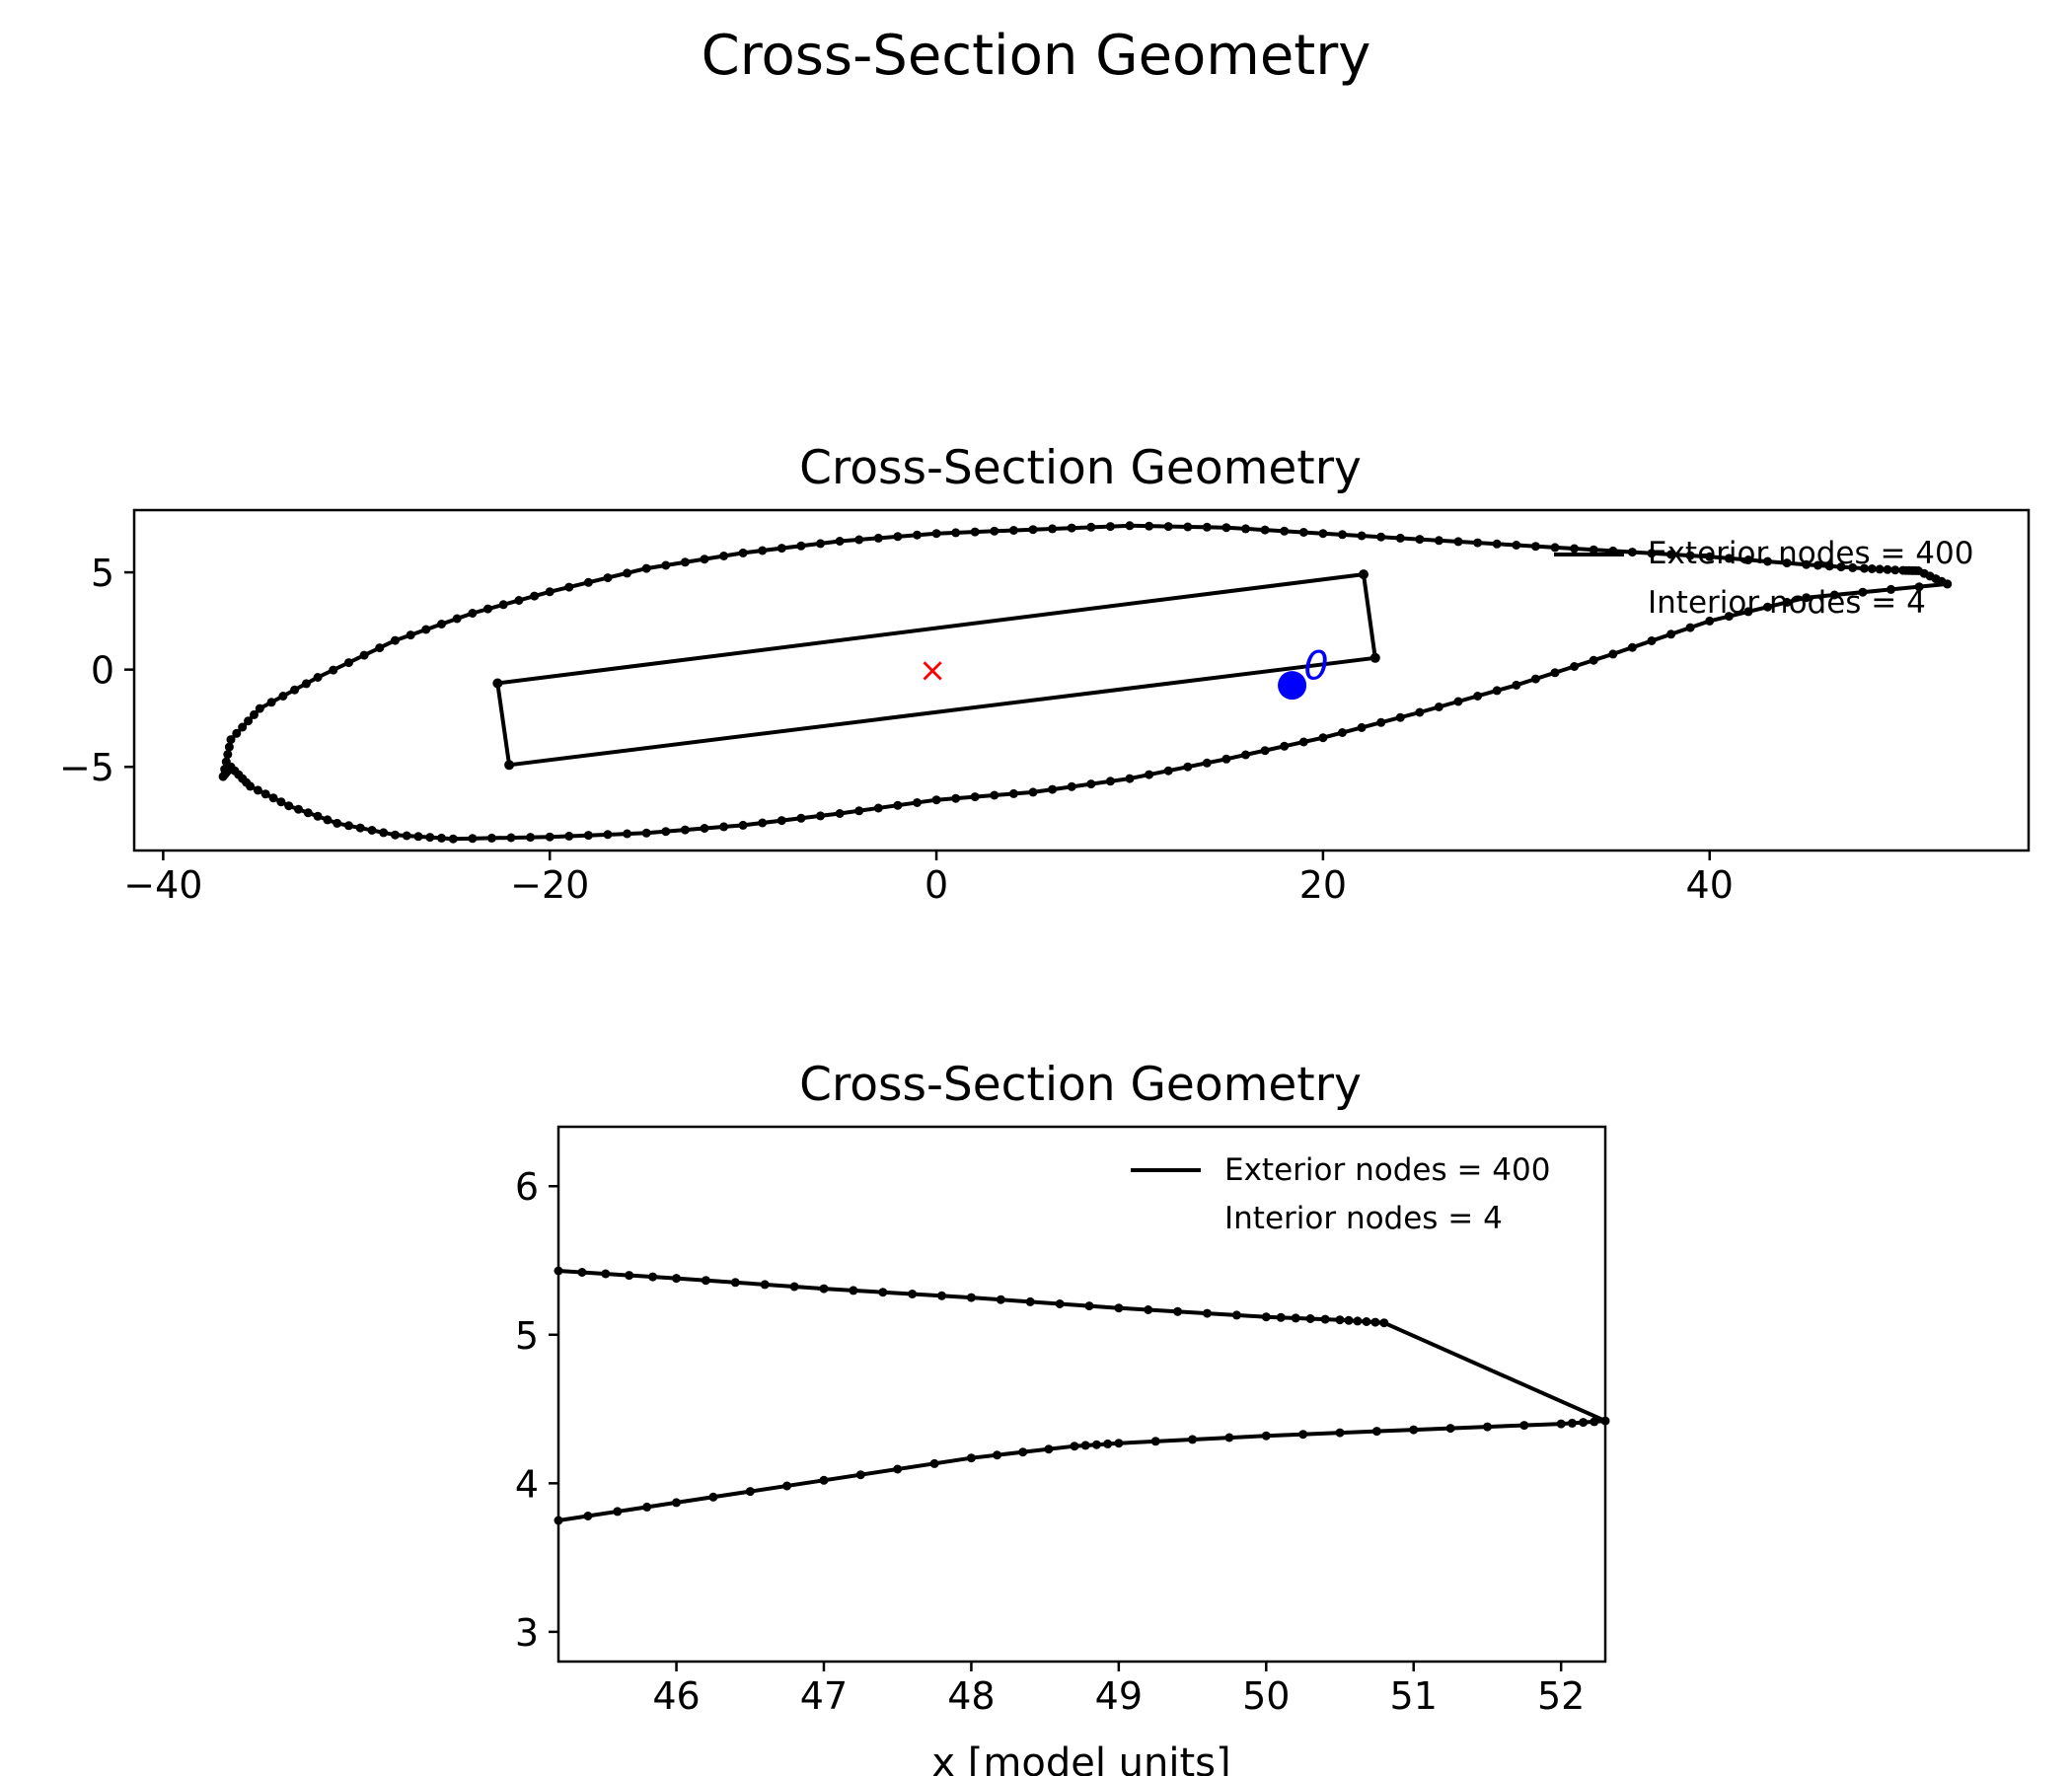 This screenshot has height=1776, width=2072. Describe the element at coordinates (1081, 1758) in the screenshot. I see `bottom-x-axis-label: x [model units]` at that location.